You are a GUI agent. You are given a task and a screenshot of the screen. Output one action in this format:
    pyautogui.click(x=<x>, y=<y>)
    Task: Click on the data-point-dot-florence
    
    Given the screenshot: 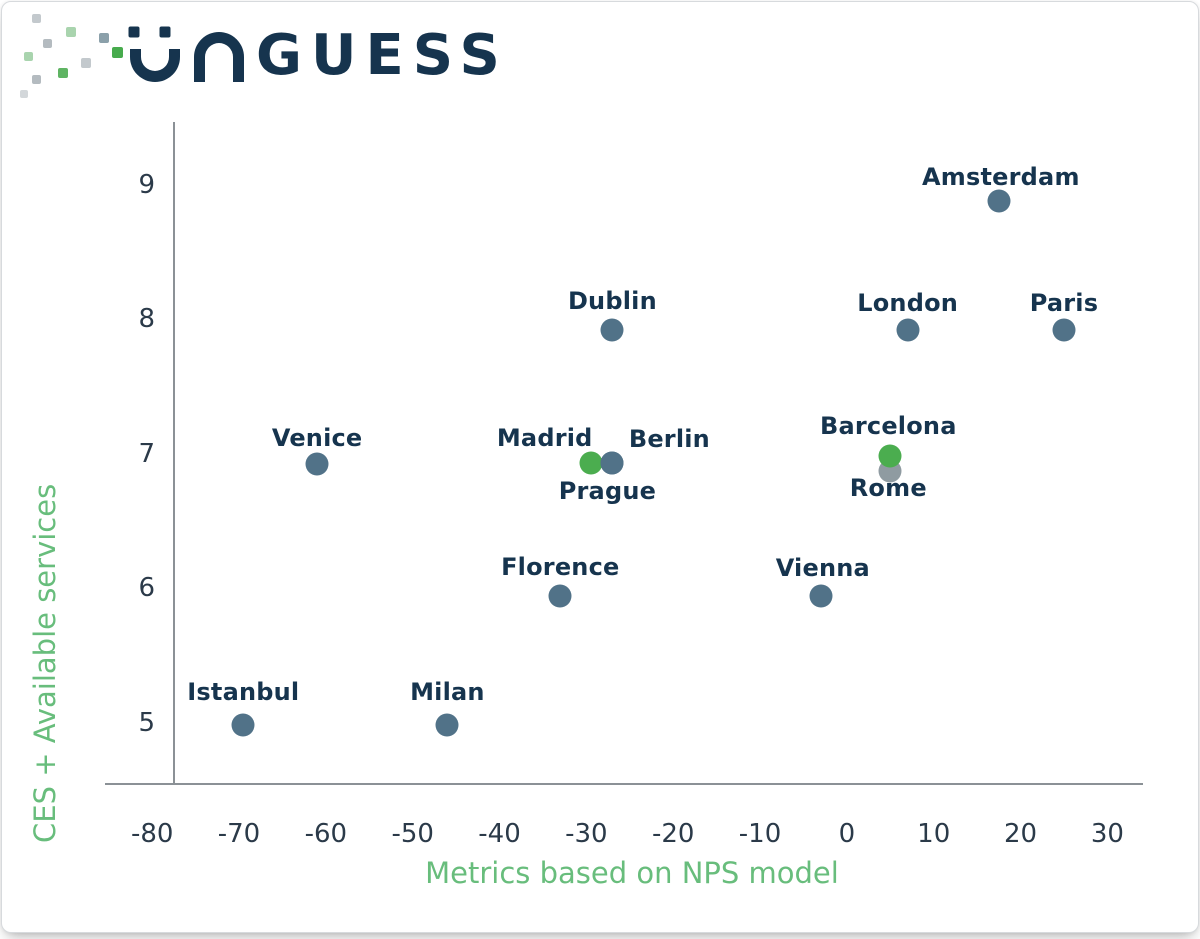 What is the action you would take?
    pyautogui.click(x=560, y=596)
    